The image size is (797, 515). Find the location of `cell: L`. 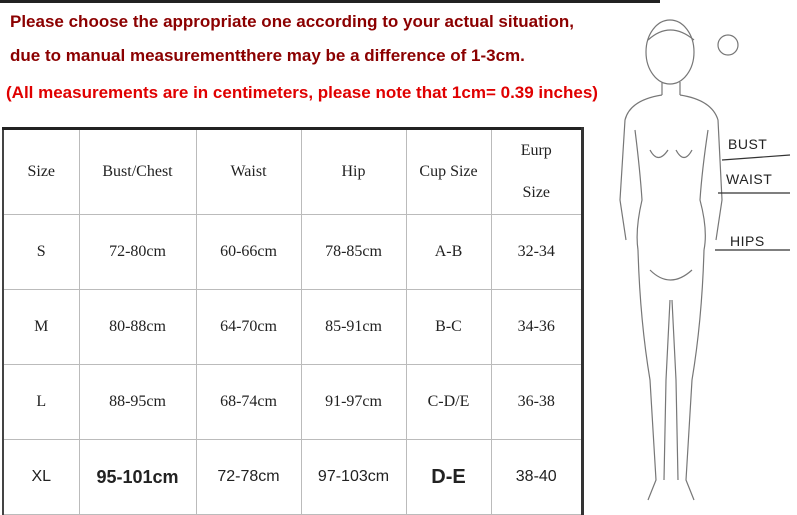

cell: L is located at coordinates (41, 402).